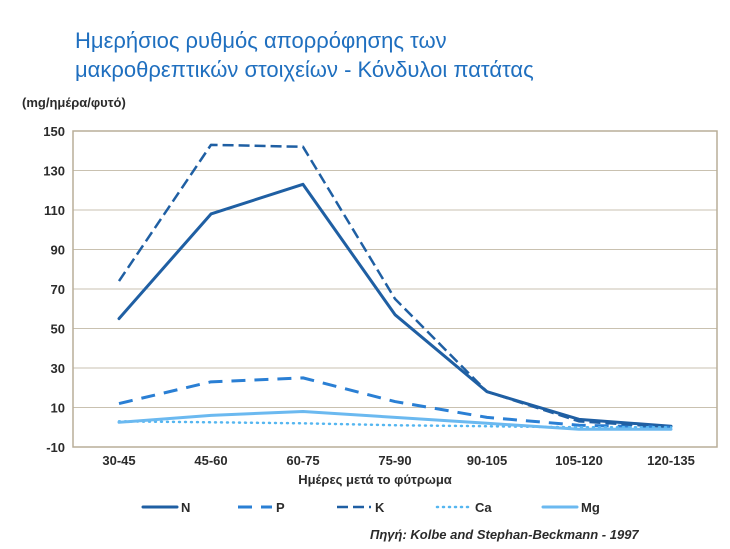 The height and width of the screenshot is (549, 730). I want to click on x-tick-label-6: 120-135, so click(671, 460).